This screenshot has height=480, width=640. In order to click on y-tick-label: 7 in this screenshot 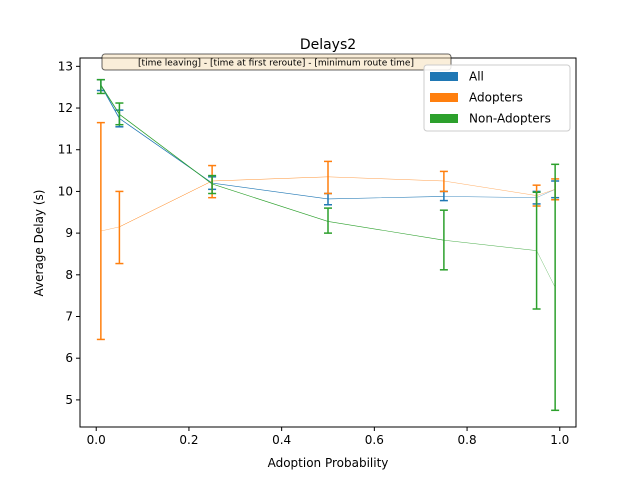, I will do `click(69, 317)`.